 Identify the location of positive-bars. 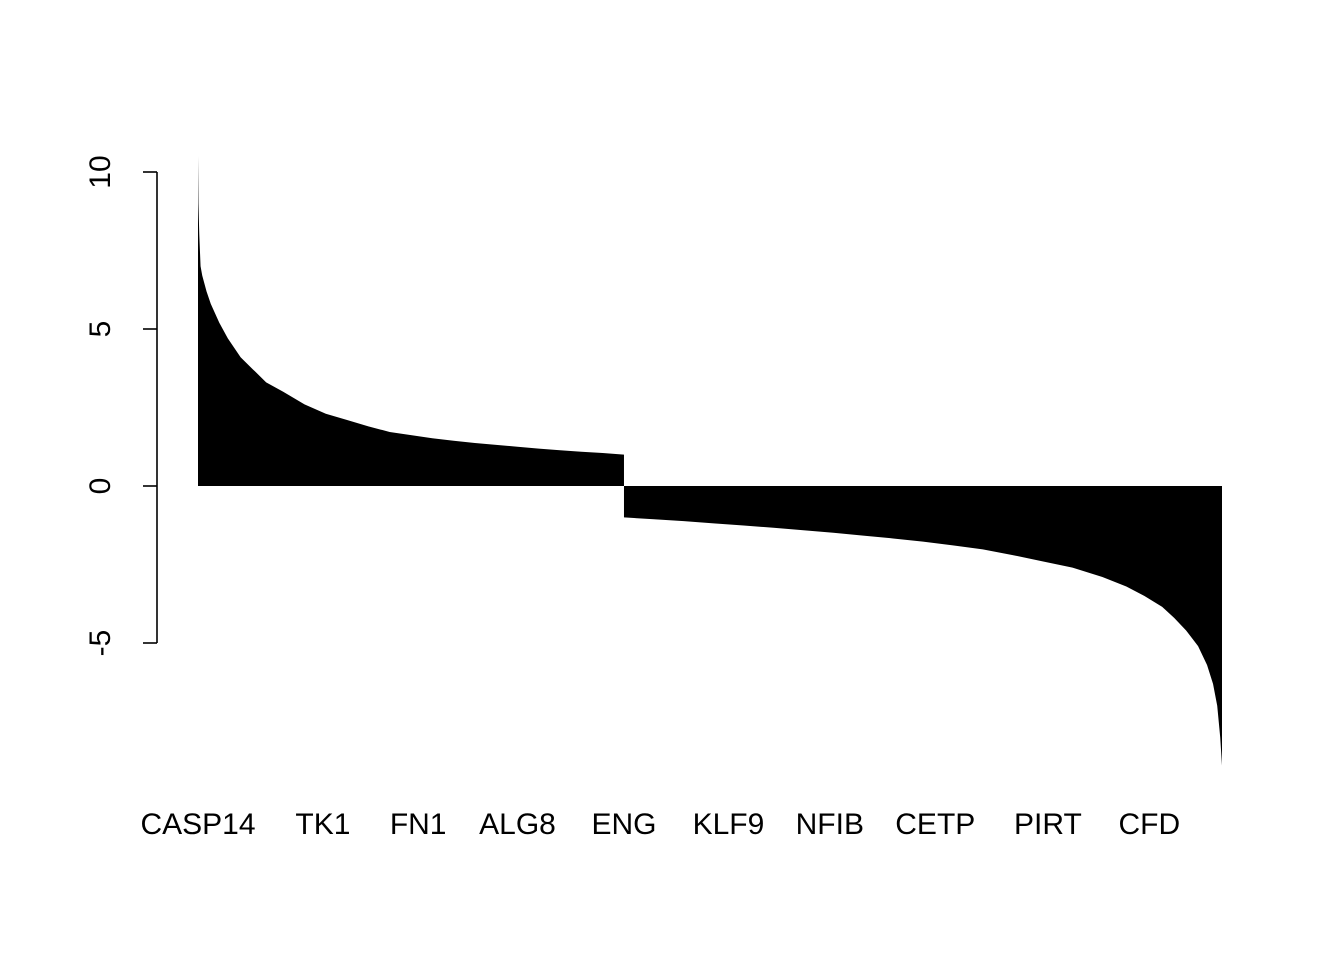
(411, 321).